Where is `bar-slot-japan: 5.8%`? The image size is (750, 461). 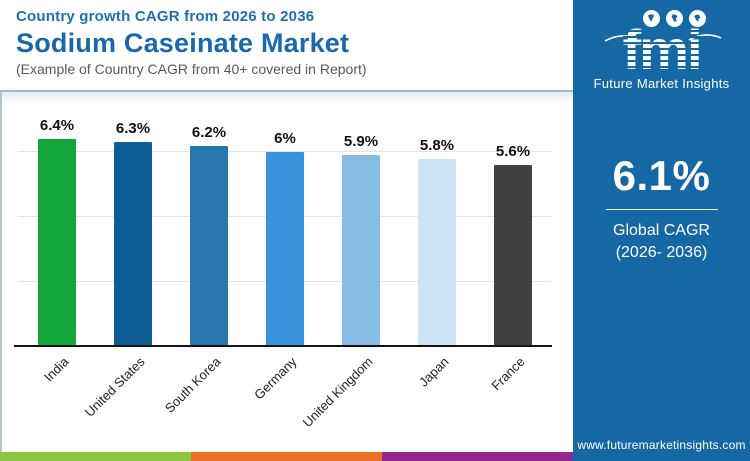 bar-slot-japan: 5.8% is located at coordinates (437, 219).